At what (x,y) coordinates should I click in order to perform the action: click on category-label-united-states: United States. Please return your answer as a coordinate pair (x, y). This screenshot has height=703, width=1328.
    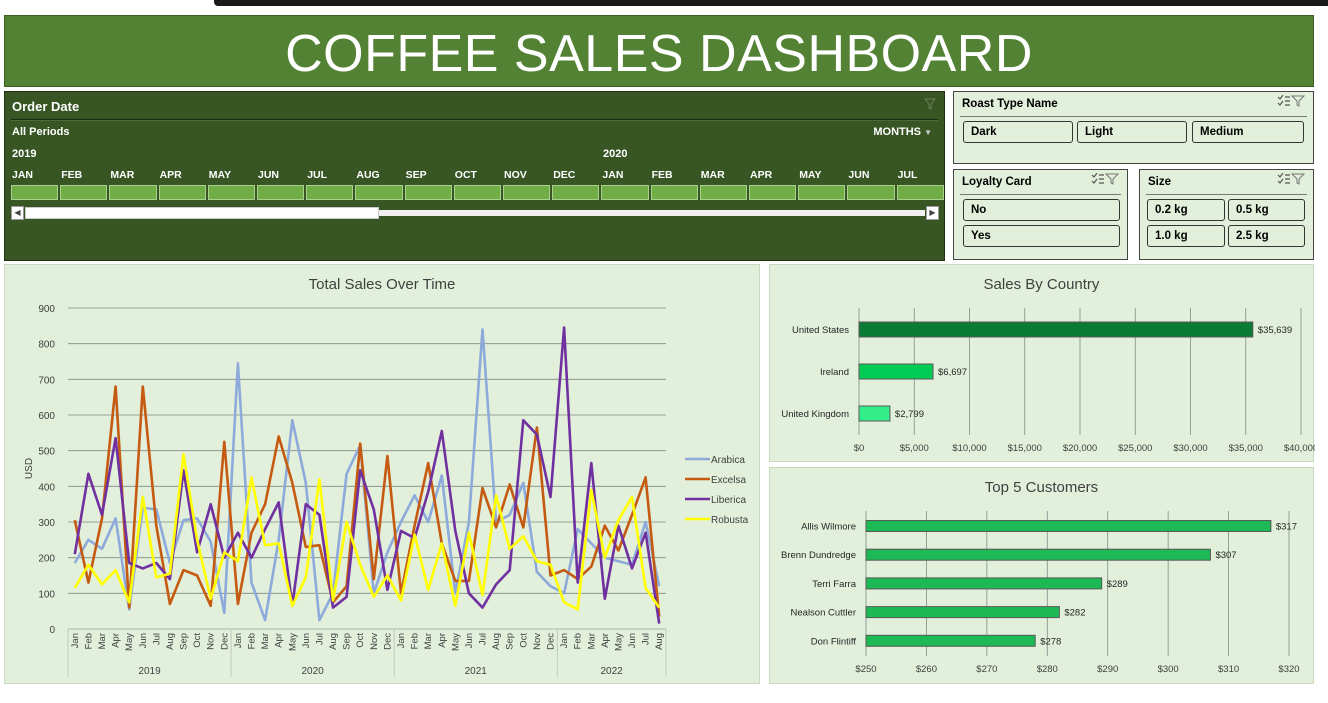
    Looking at the image, I should click on (820, 330).